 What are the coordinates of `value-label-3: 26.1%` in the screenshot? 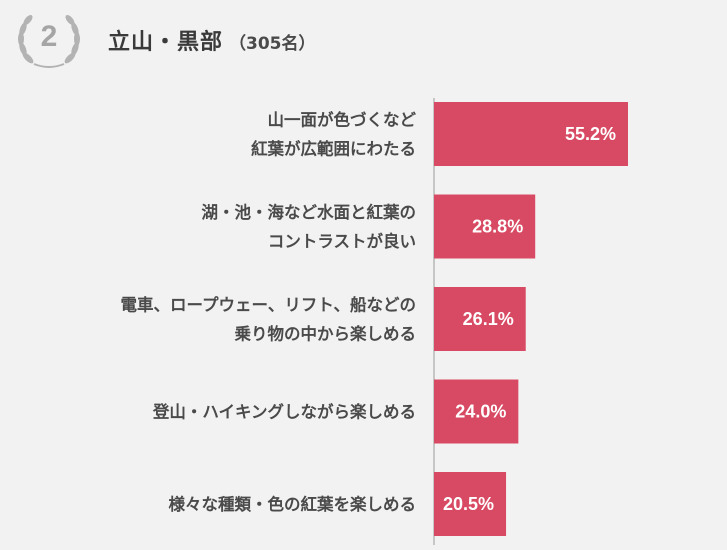 It's located at (488, 319).